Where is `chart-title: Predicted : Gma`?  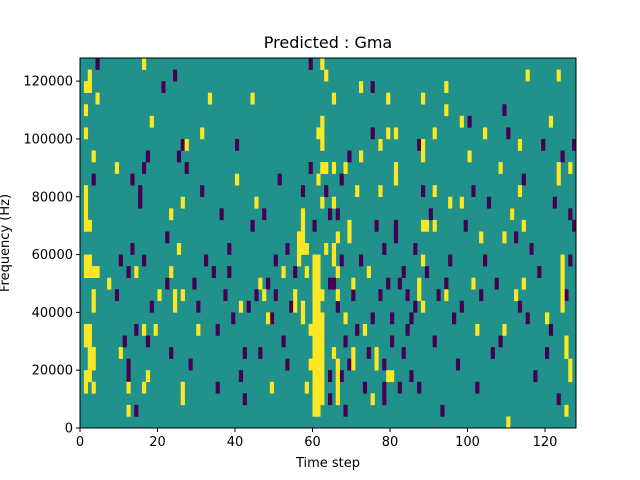 chart-title: Predicted : Gma is located at coordinates (328, 42).